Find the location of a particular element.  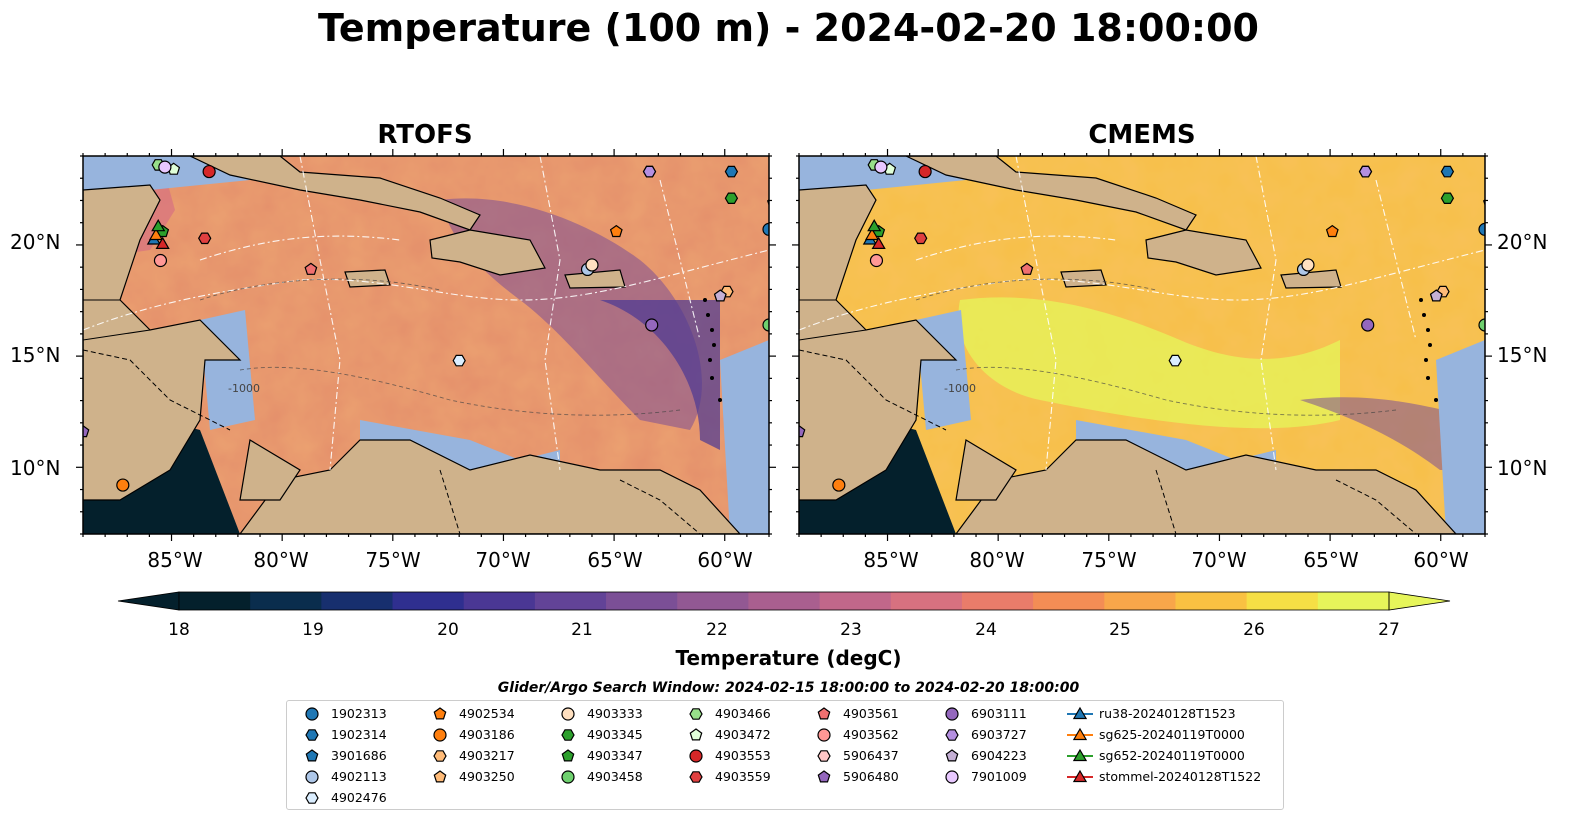

colorbar-tick: 21 is located at coordinates (582, 630).